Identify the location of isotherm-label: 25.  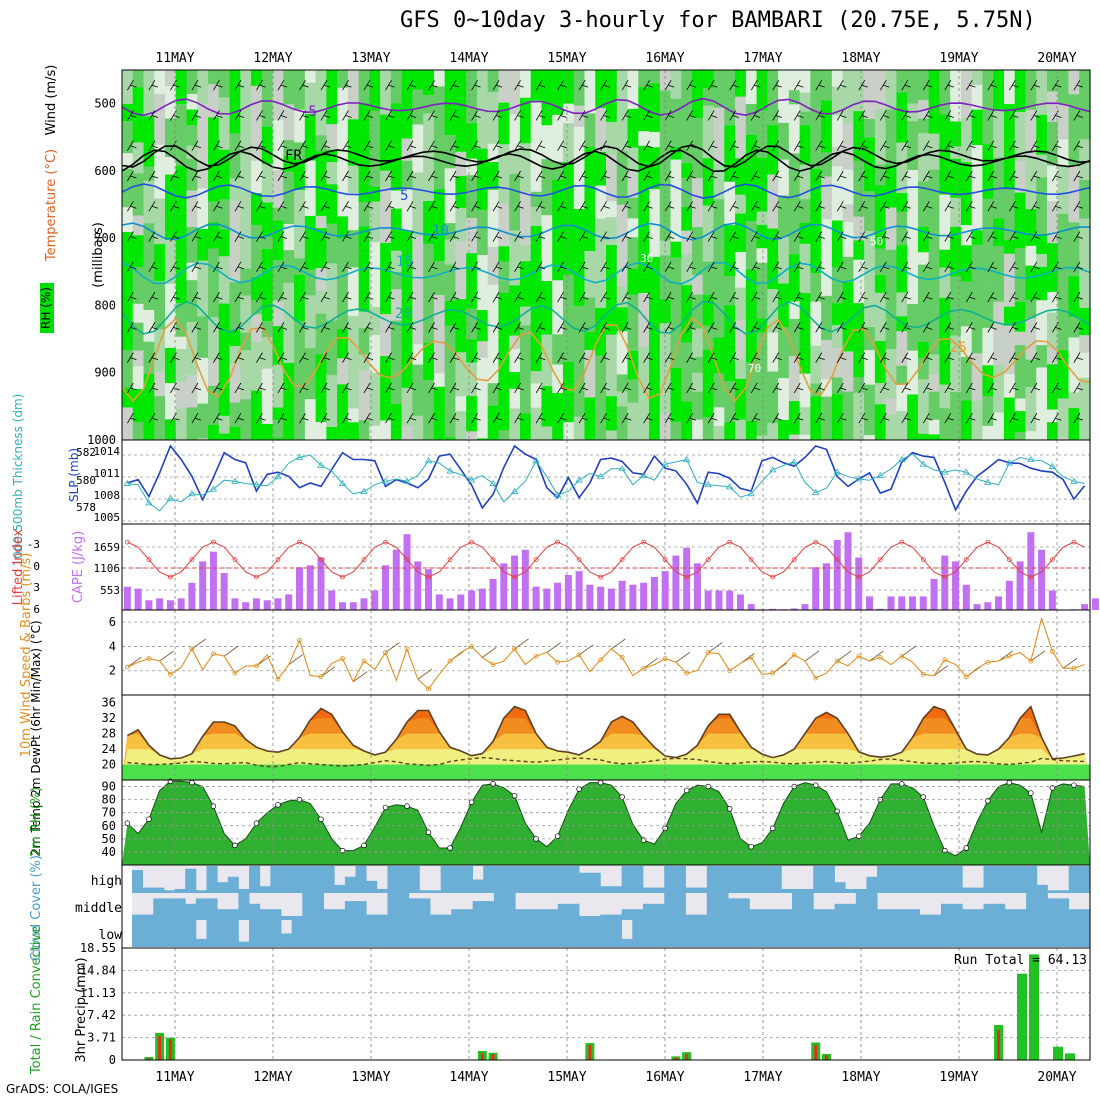
(958, 348).